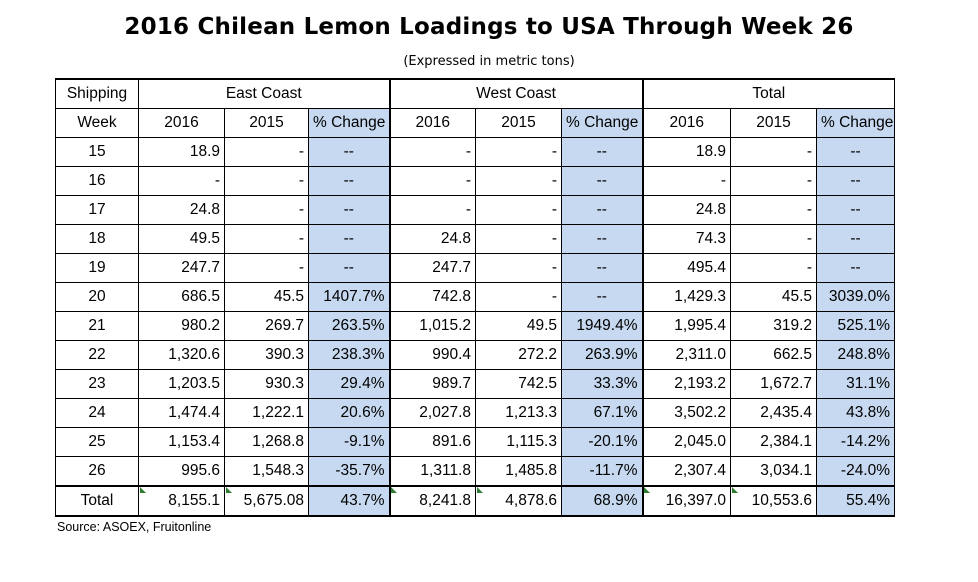 The width and height of the screenshot is (978, 582). I want to click on east-pct-cell: 263.5%, so click(349, 326).